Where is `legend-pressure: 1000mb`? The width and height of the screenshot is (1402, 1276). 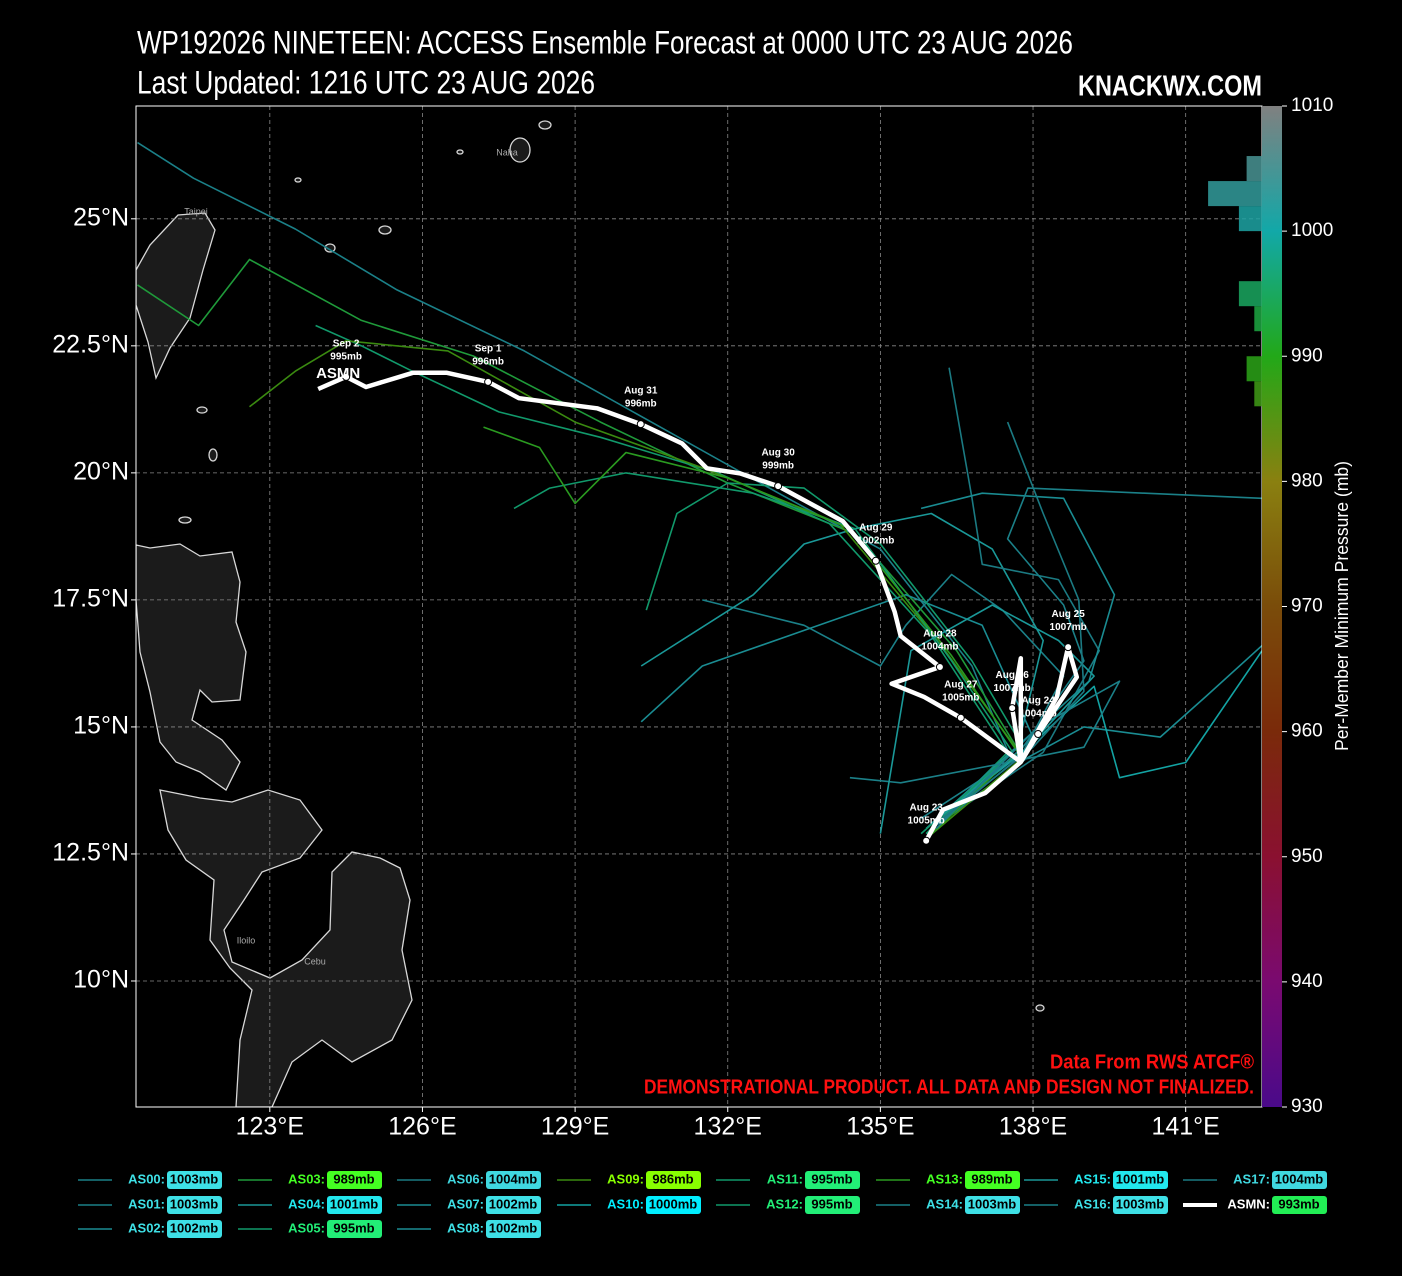
legend-pressure: 1000mb is located at coordinates (673, 1203).